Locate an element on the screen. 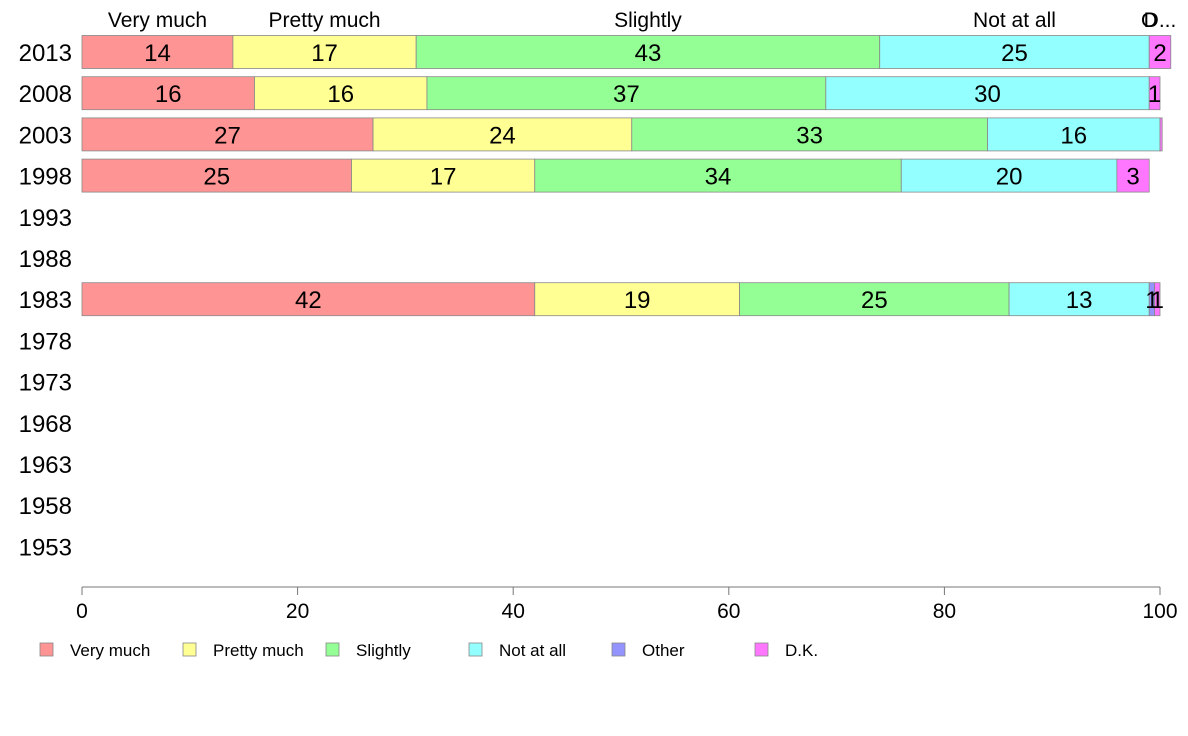 This screenshot has width=1188, height=736. bar-2013-d-k is located at coordinates (1160, 52).